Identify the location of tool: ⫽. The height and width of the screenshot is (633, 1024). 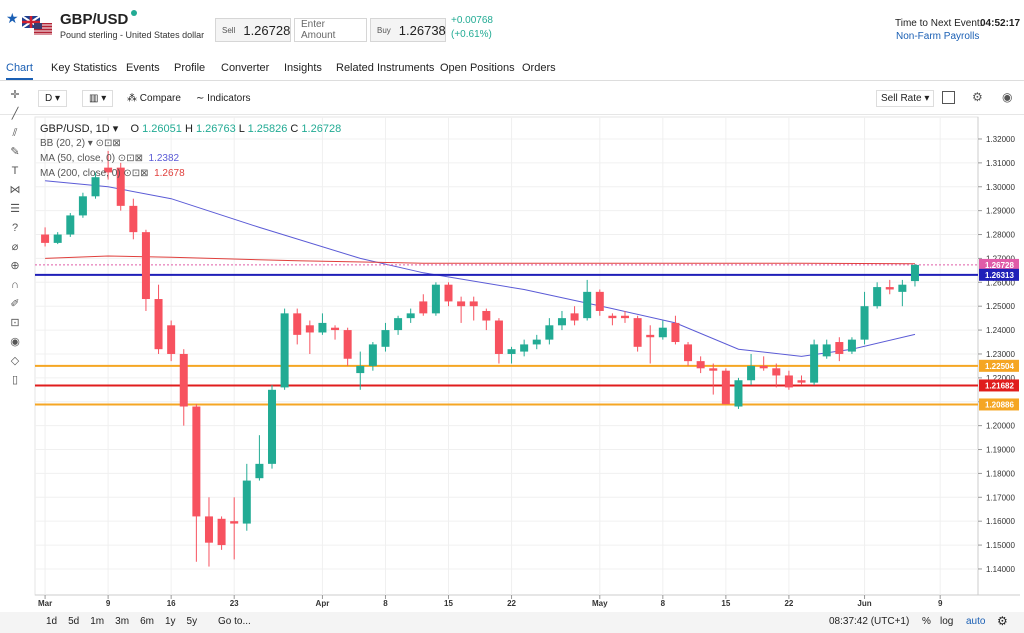
(15, 133).